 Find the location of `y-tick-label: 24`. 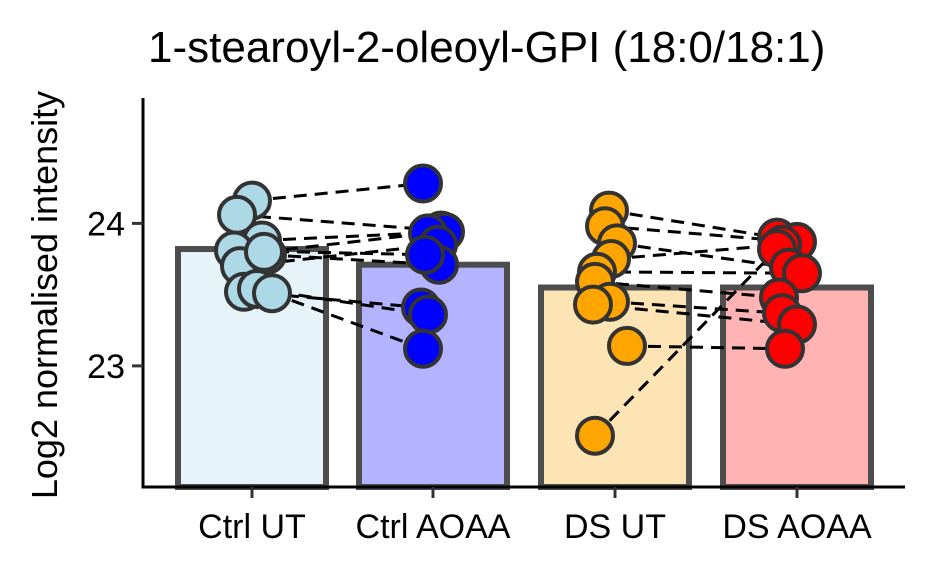

y-tick-label: 24 is located at coordinates (106, 224).